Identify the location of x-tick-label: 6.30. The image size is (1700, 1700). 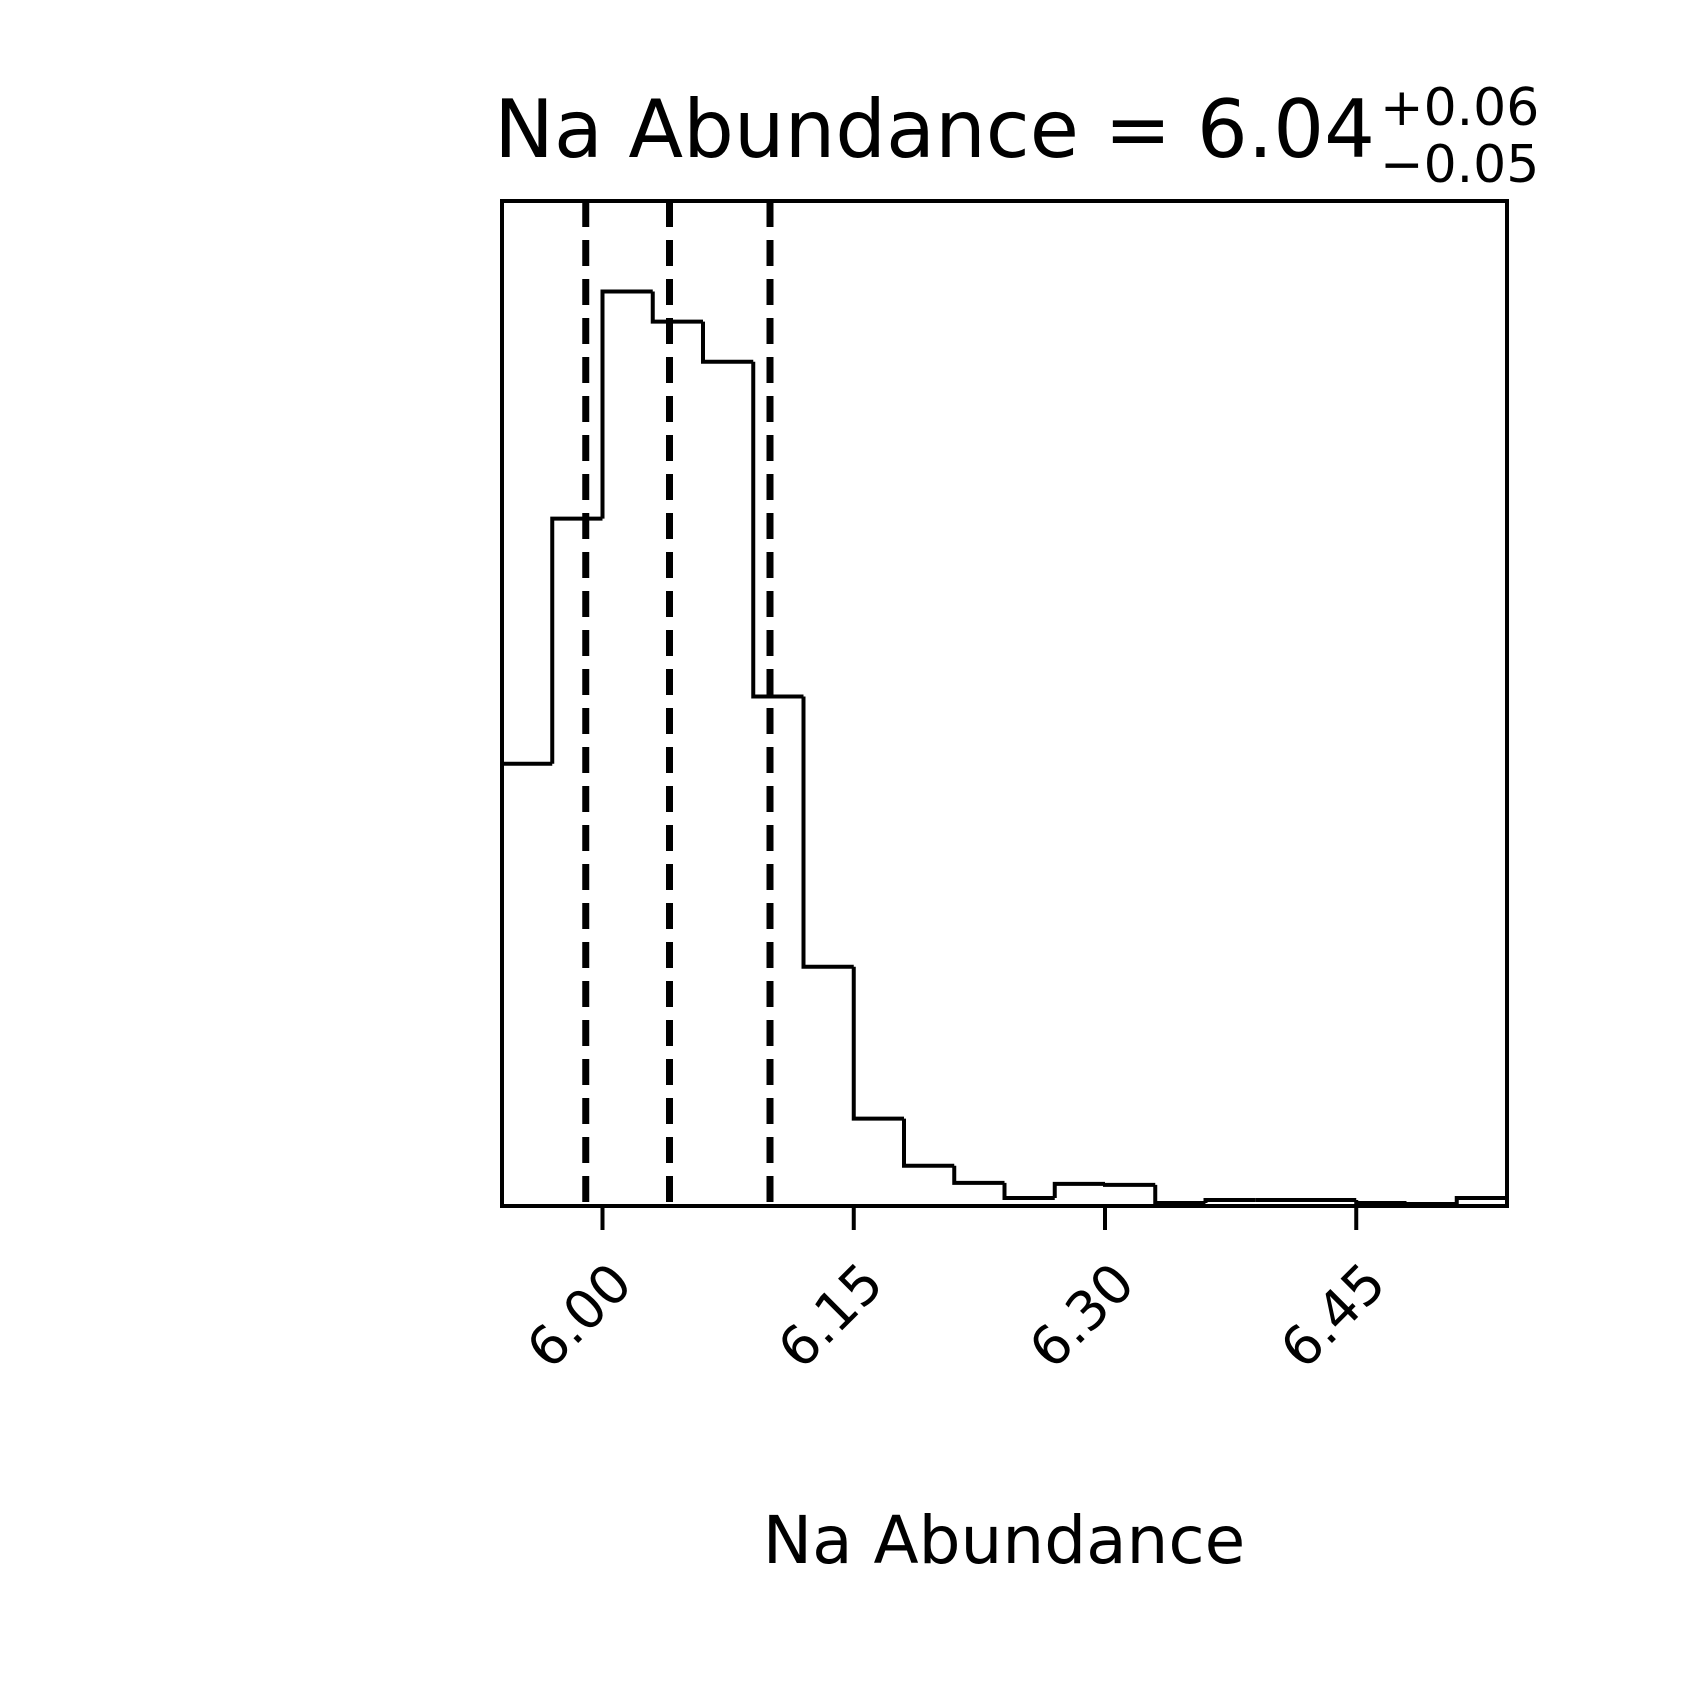
(1082, 1316).